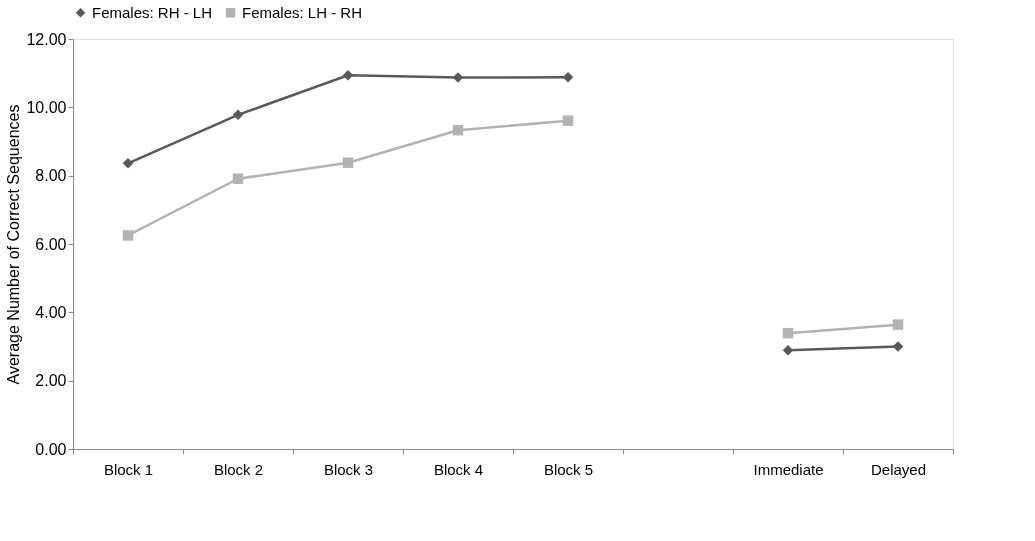  What do you see at coordinates (302, 12) in the screenshot?
I see `legend-label: Females: LH - RH` at bounding box center [302, 12].